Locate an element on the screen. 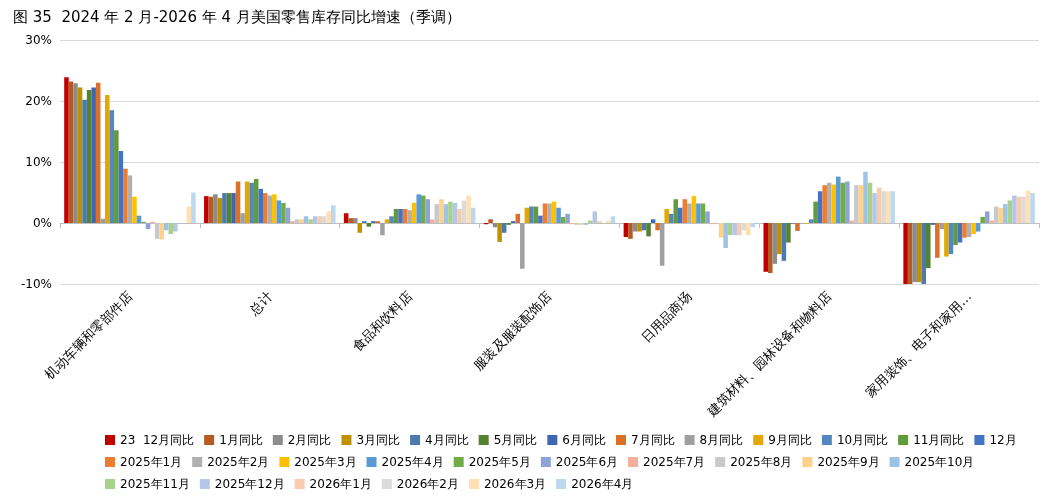 The image size is (1059, 499). x-tick-label: 日用品商场 is located at coordinates (666, 317).